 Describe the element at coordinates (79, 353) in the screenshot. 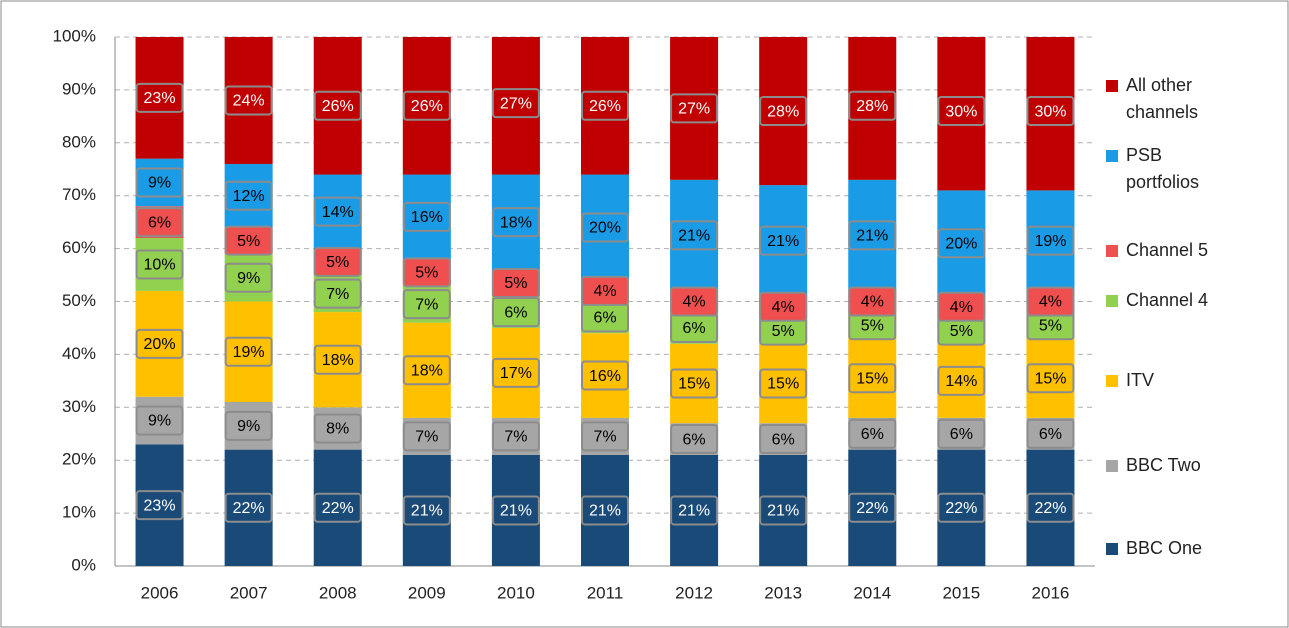

I see `y-tick-label: 40%` at that location.